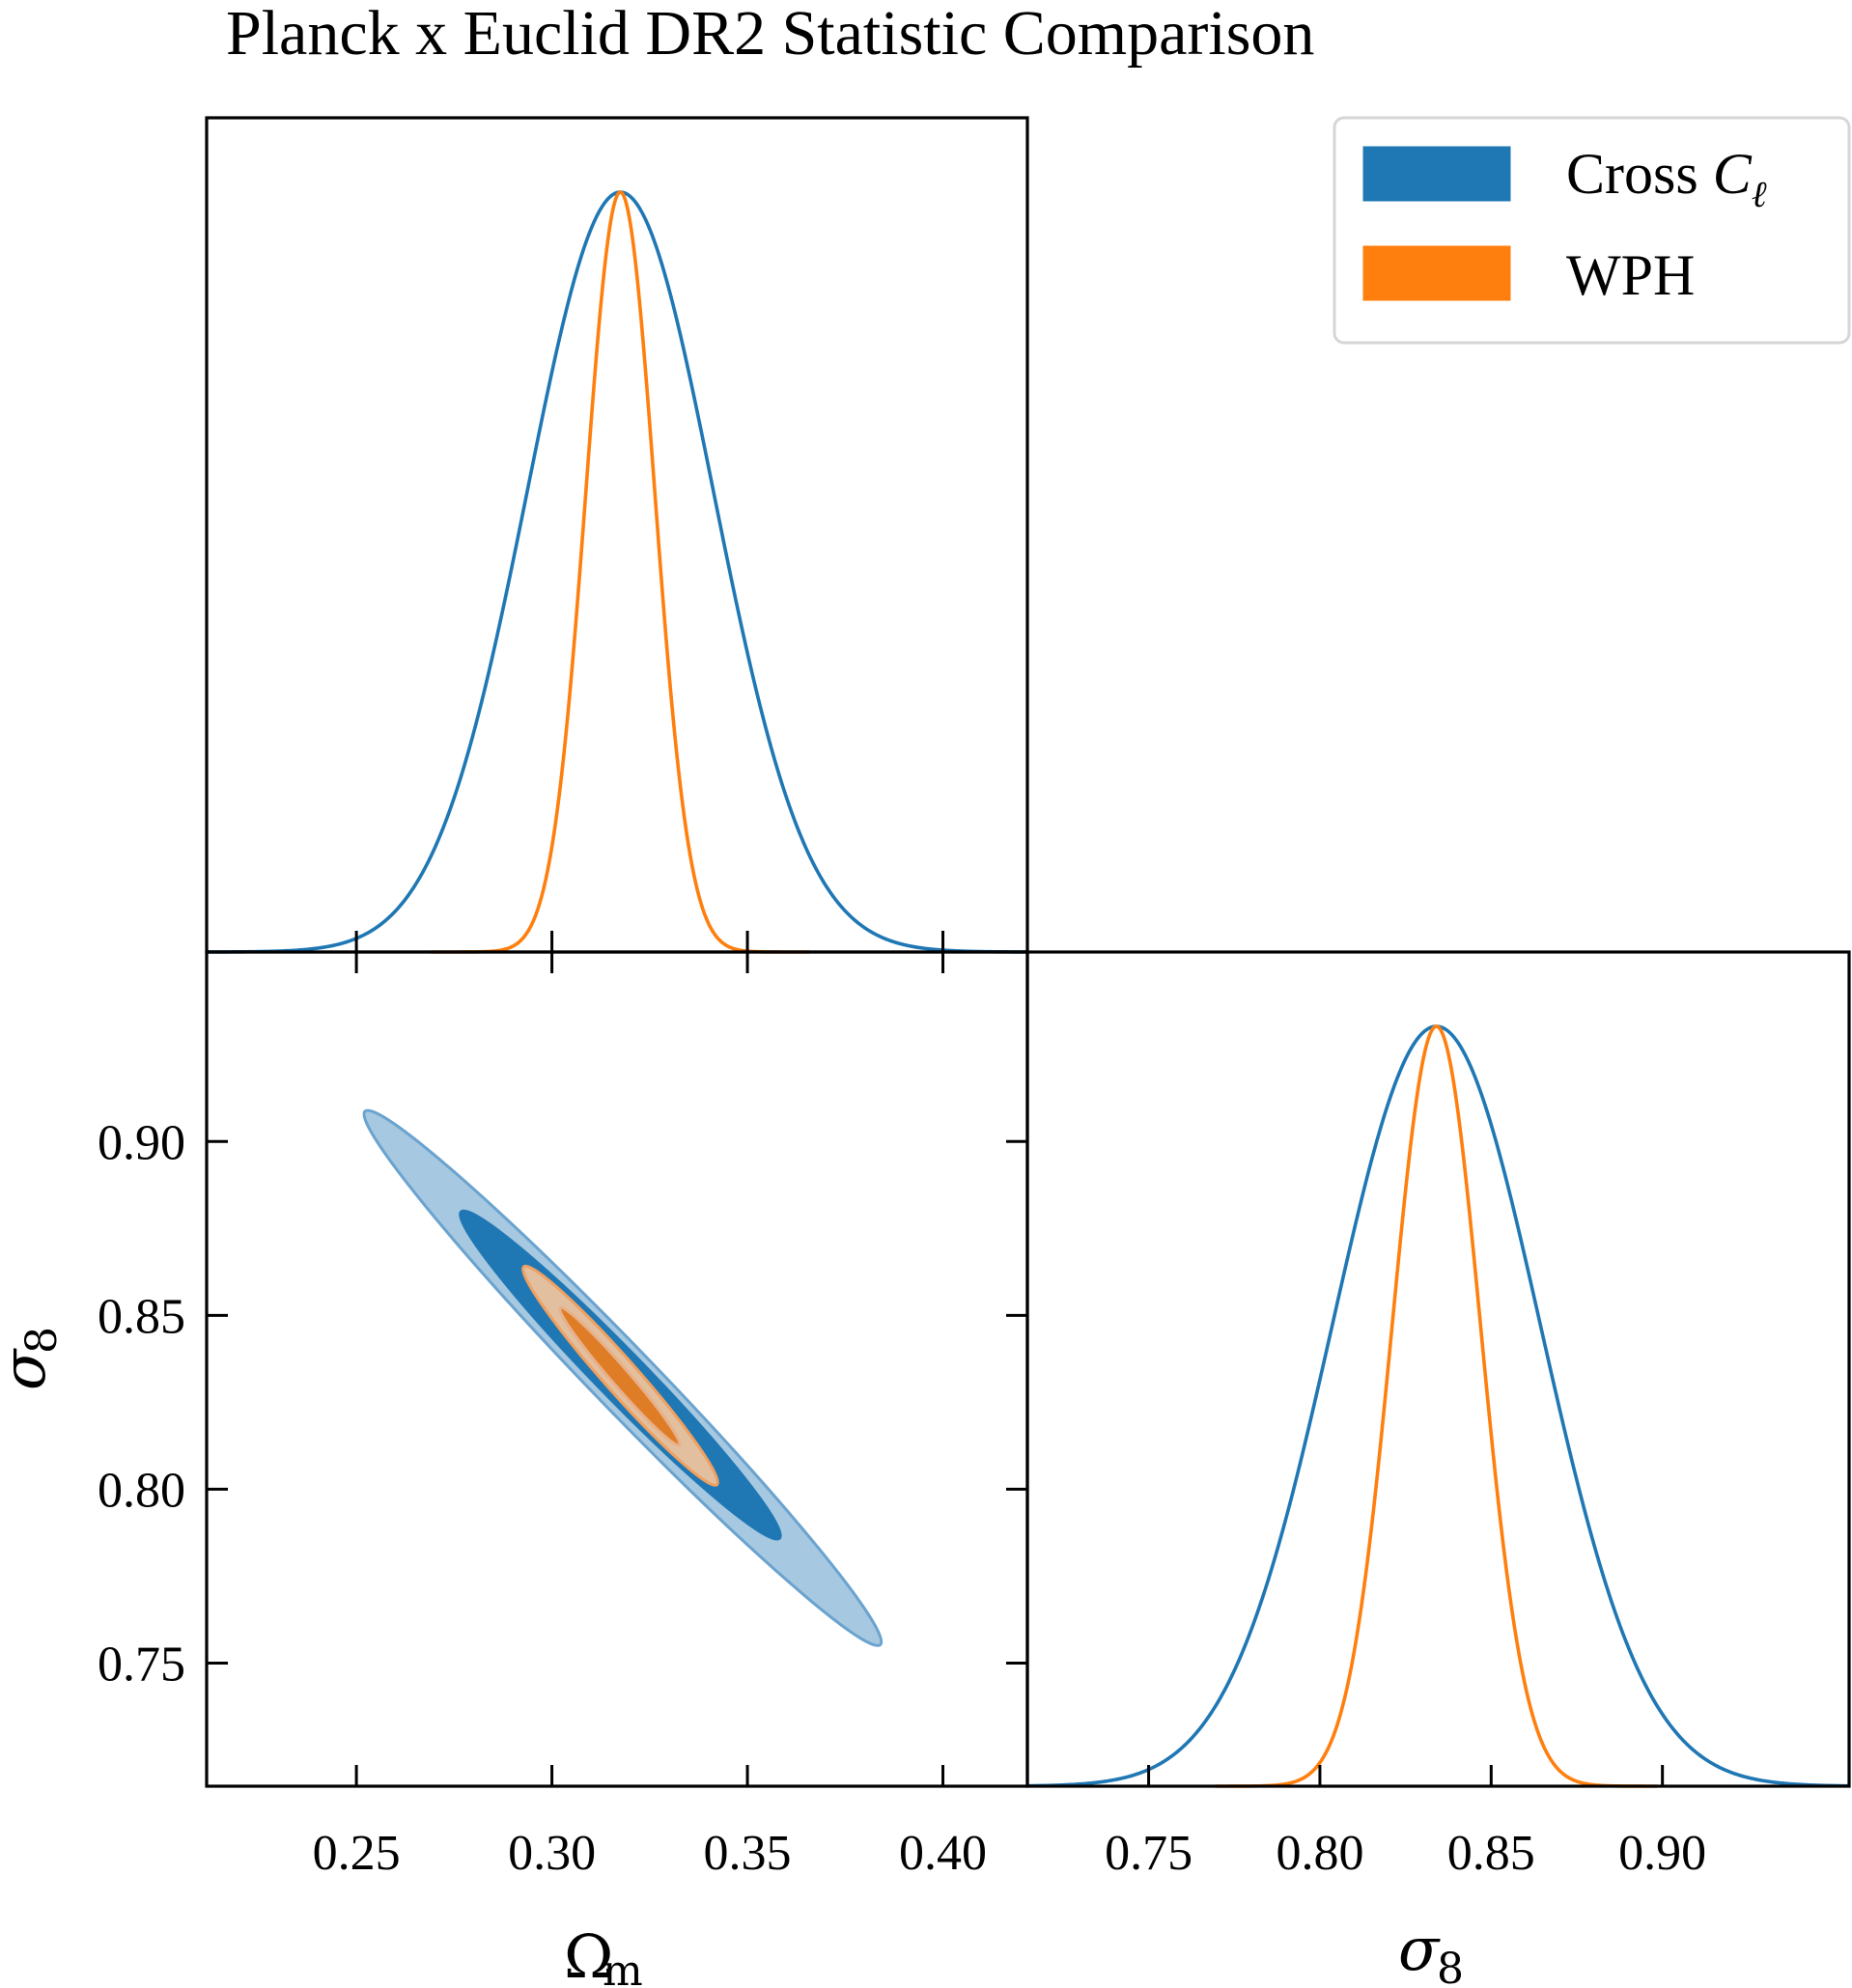 The height and width of the screenshot is (1988, 1852). I want to click on x-tick-label-sigma-8: 0.80, so click(1319, 1854).